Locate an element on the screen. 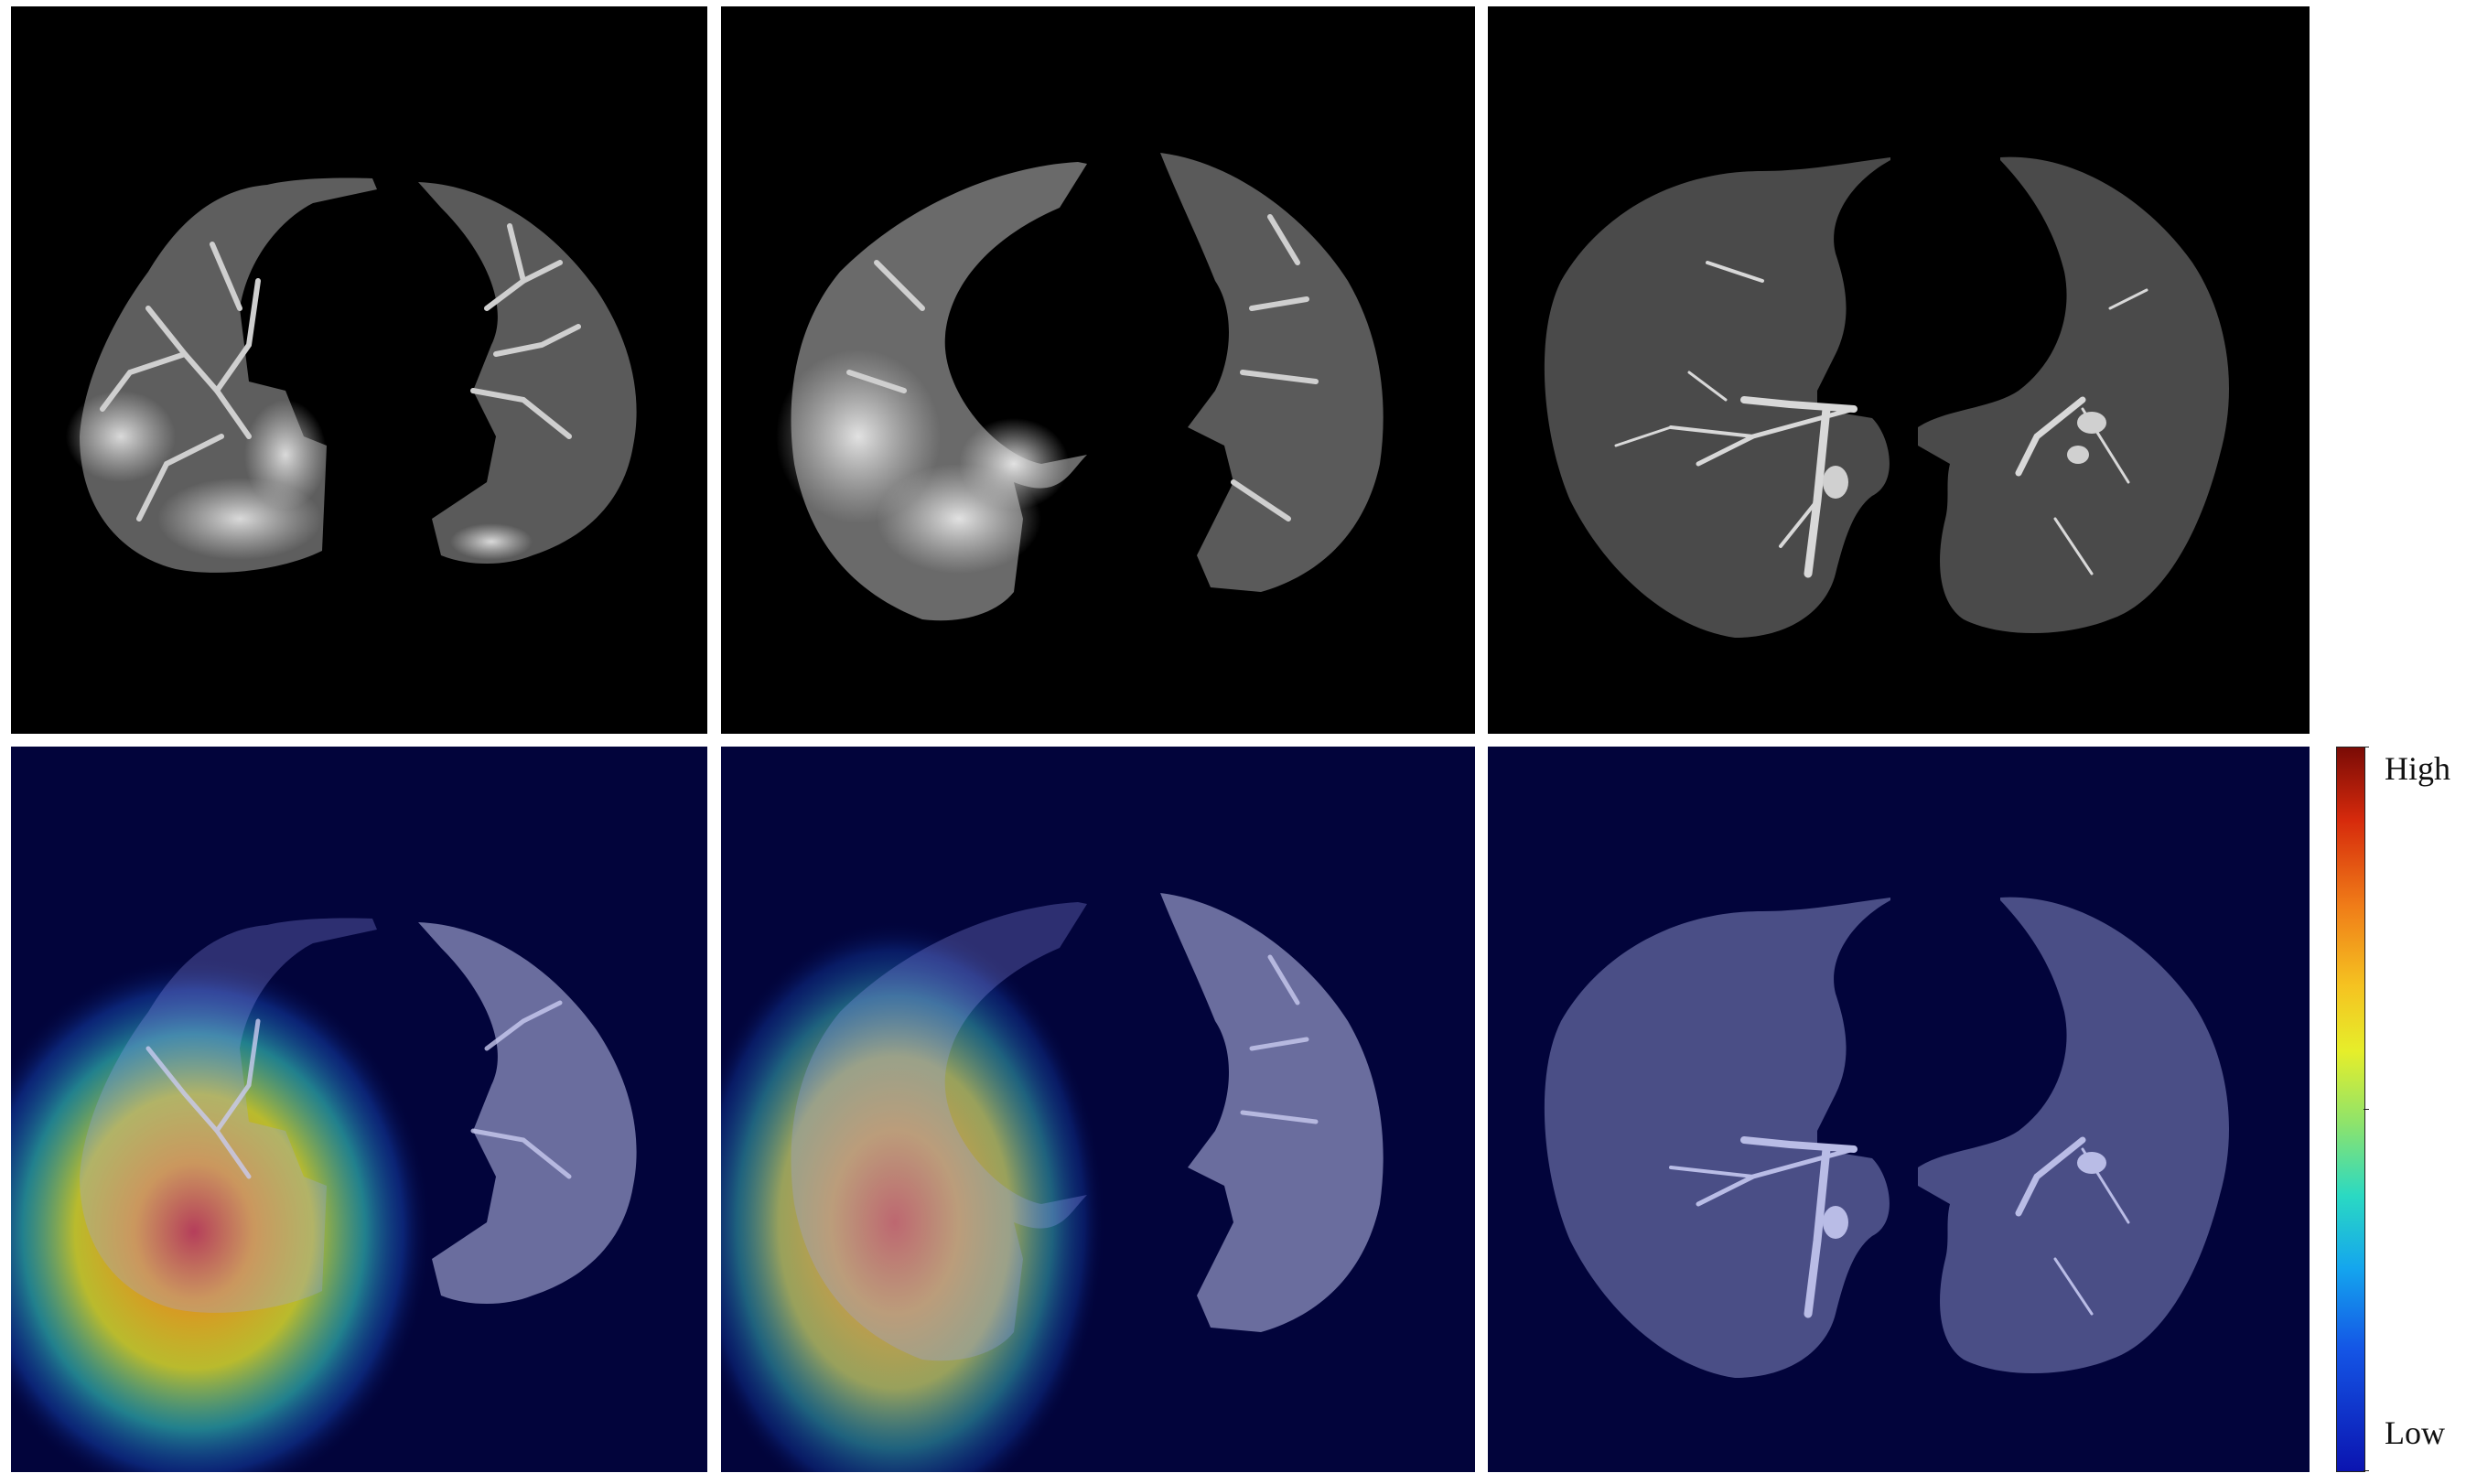  heatmap-slice-3-image is located at coordinates (1887, 1137).